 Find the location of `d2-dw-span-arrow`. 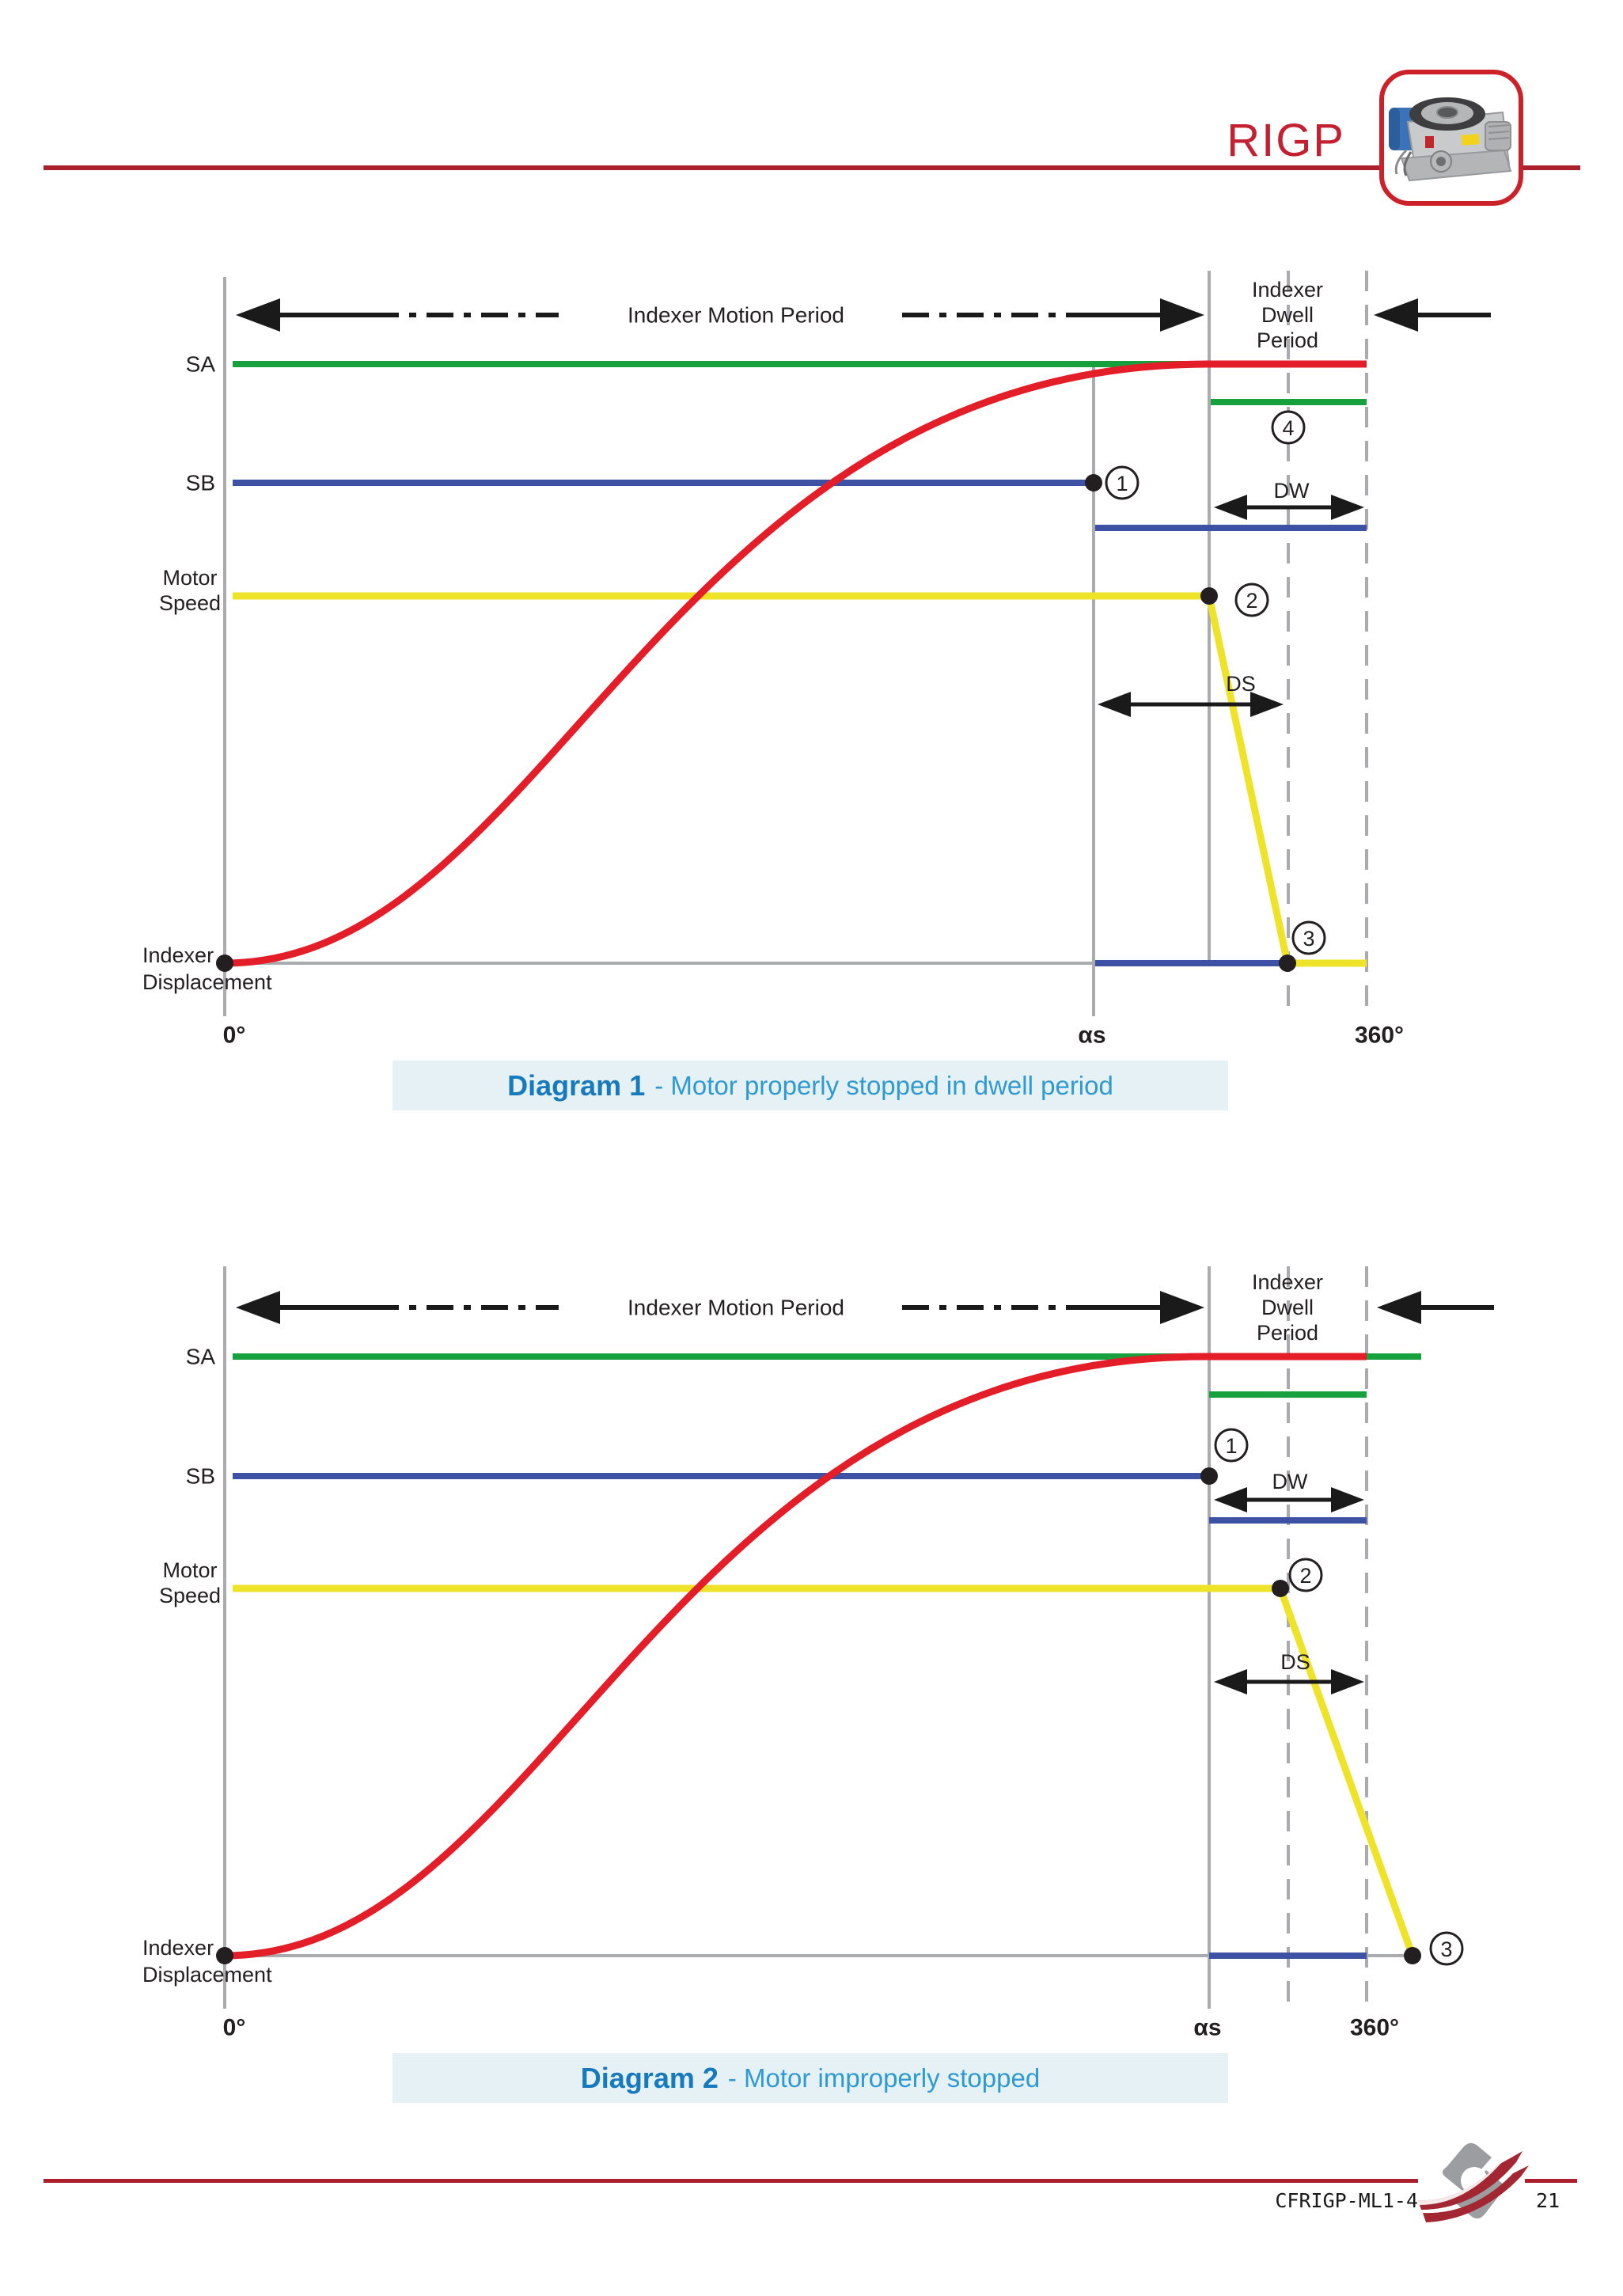

d2-dw-span-arrow is located at coordinates (1289, 1499).